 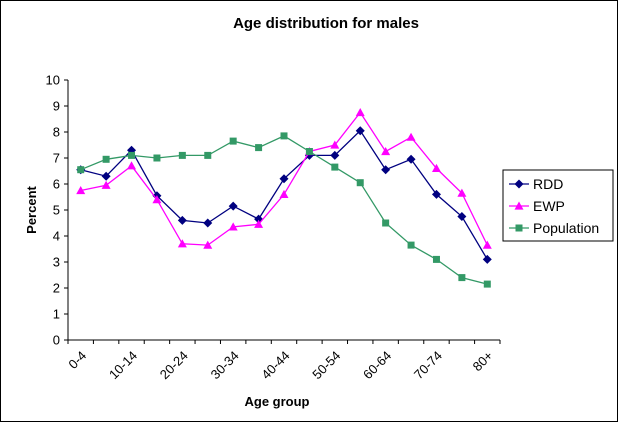 What do you see at coordinates (549, 206) in the screenshot?
I see `legend-label-ewp: EWP` at bounding box center [549, 206].